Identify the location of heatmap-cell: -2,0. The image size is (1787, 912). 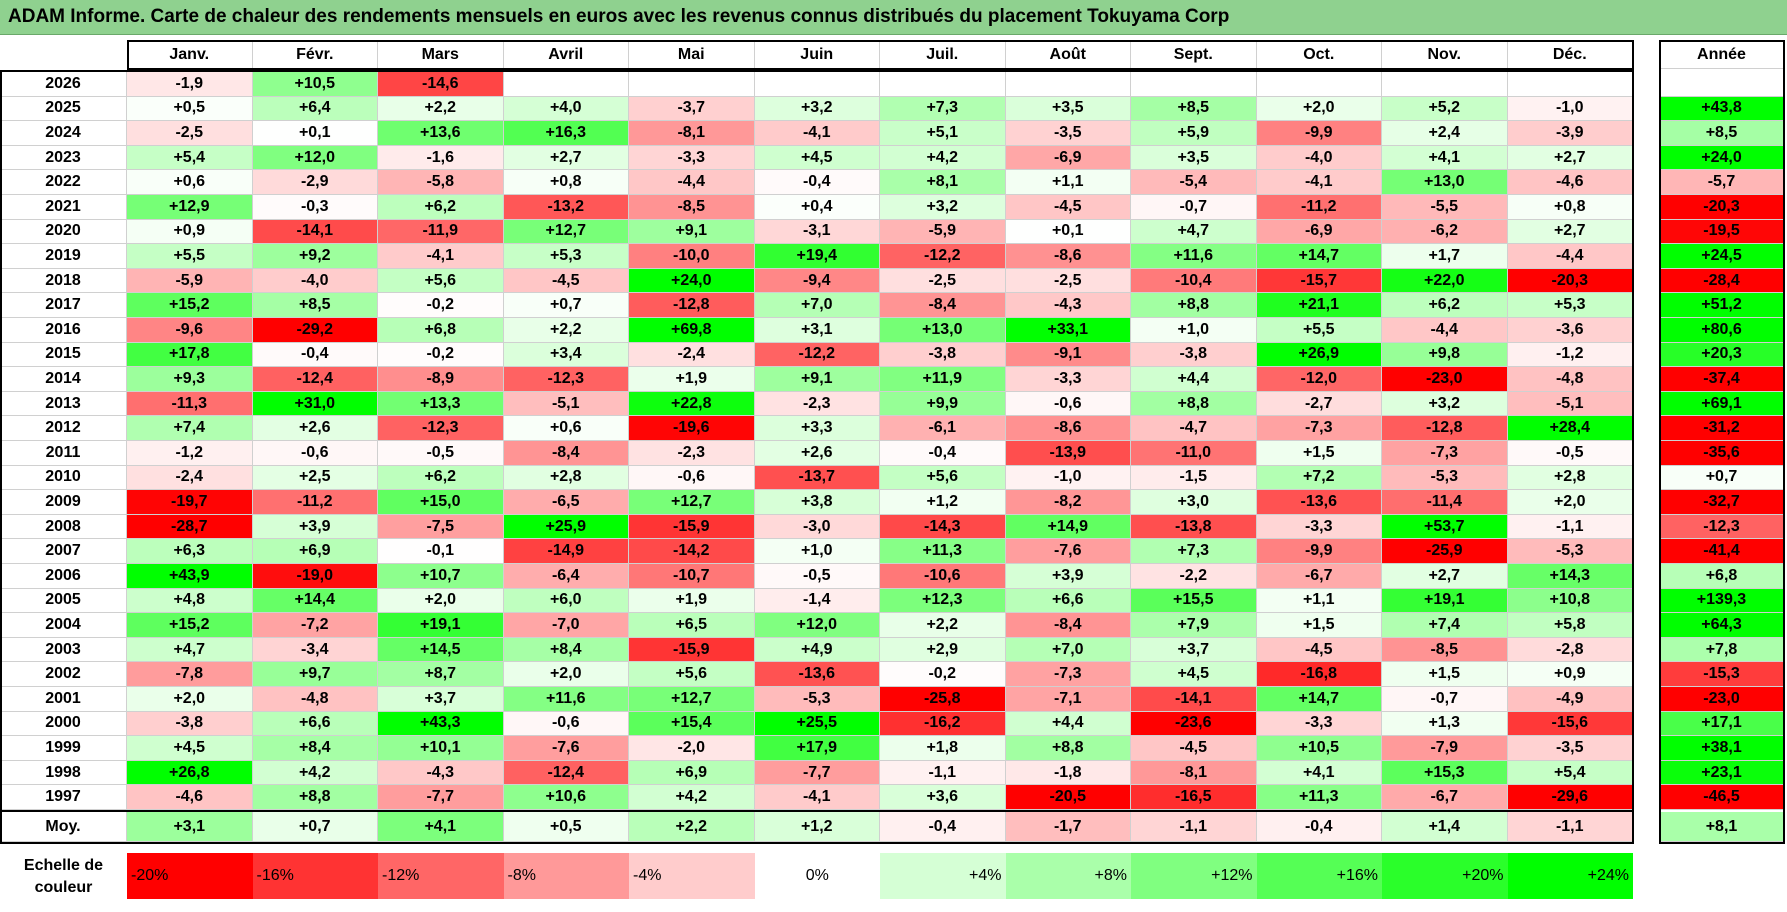
(692, 748).